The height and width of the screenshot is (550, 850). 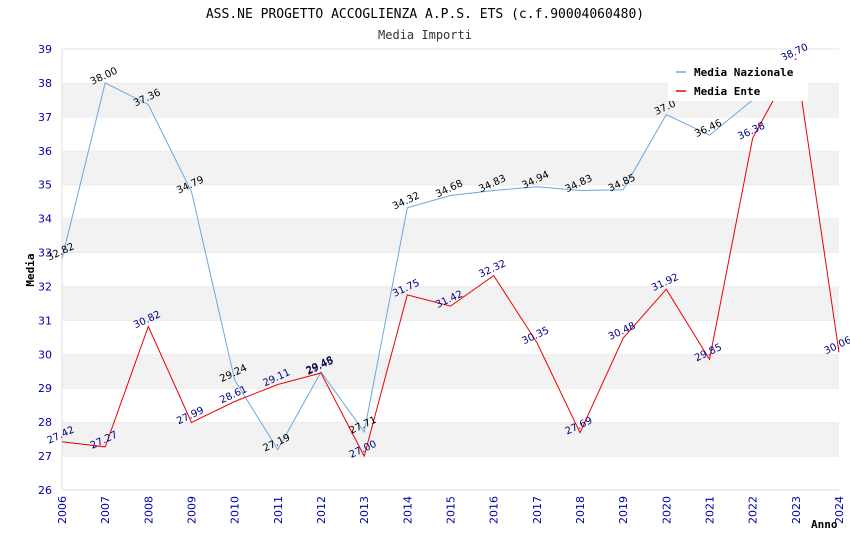 What do you see at coordinates (744, 72) in the screenshot?
I see `legend-label: Media Nazionale` at bounding box center [744, 72].